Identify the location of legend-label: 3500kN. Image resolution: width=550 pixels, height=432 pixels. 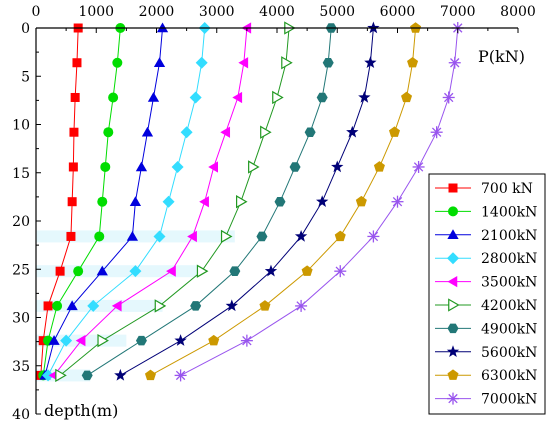
(509, 283).